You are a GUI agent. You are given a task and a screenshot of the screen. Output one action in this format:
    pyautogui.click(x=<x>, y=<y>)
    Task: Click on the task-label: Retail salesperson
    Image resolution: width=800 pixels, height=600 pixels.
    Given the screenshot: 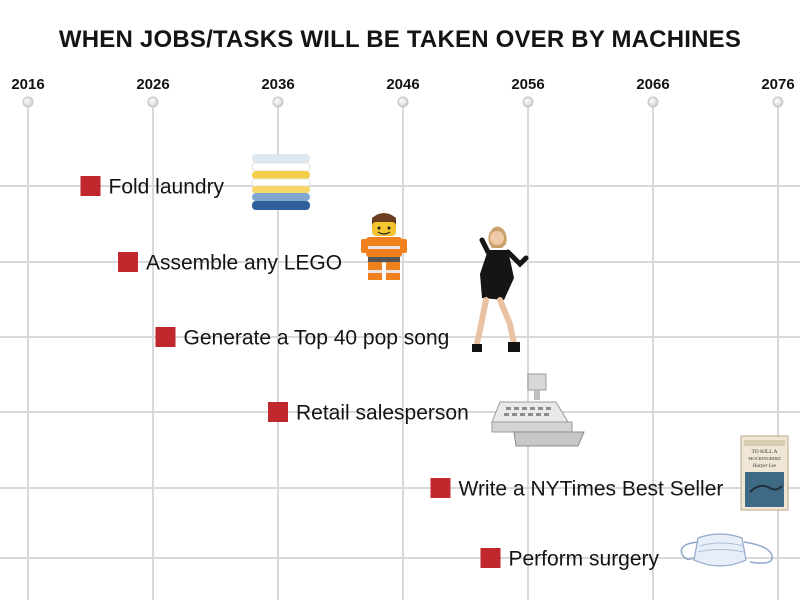 What is the action you would take?
    pyautogui.click(x=382, y=413)
    